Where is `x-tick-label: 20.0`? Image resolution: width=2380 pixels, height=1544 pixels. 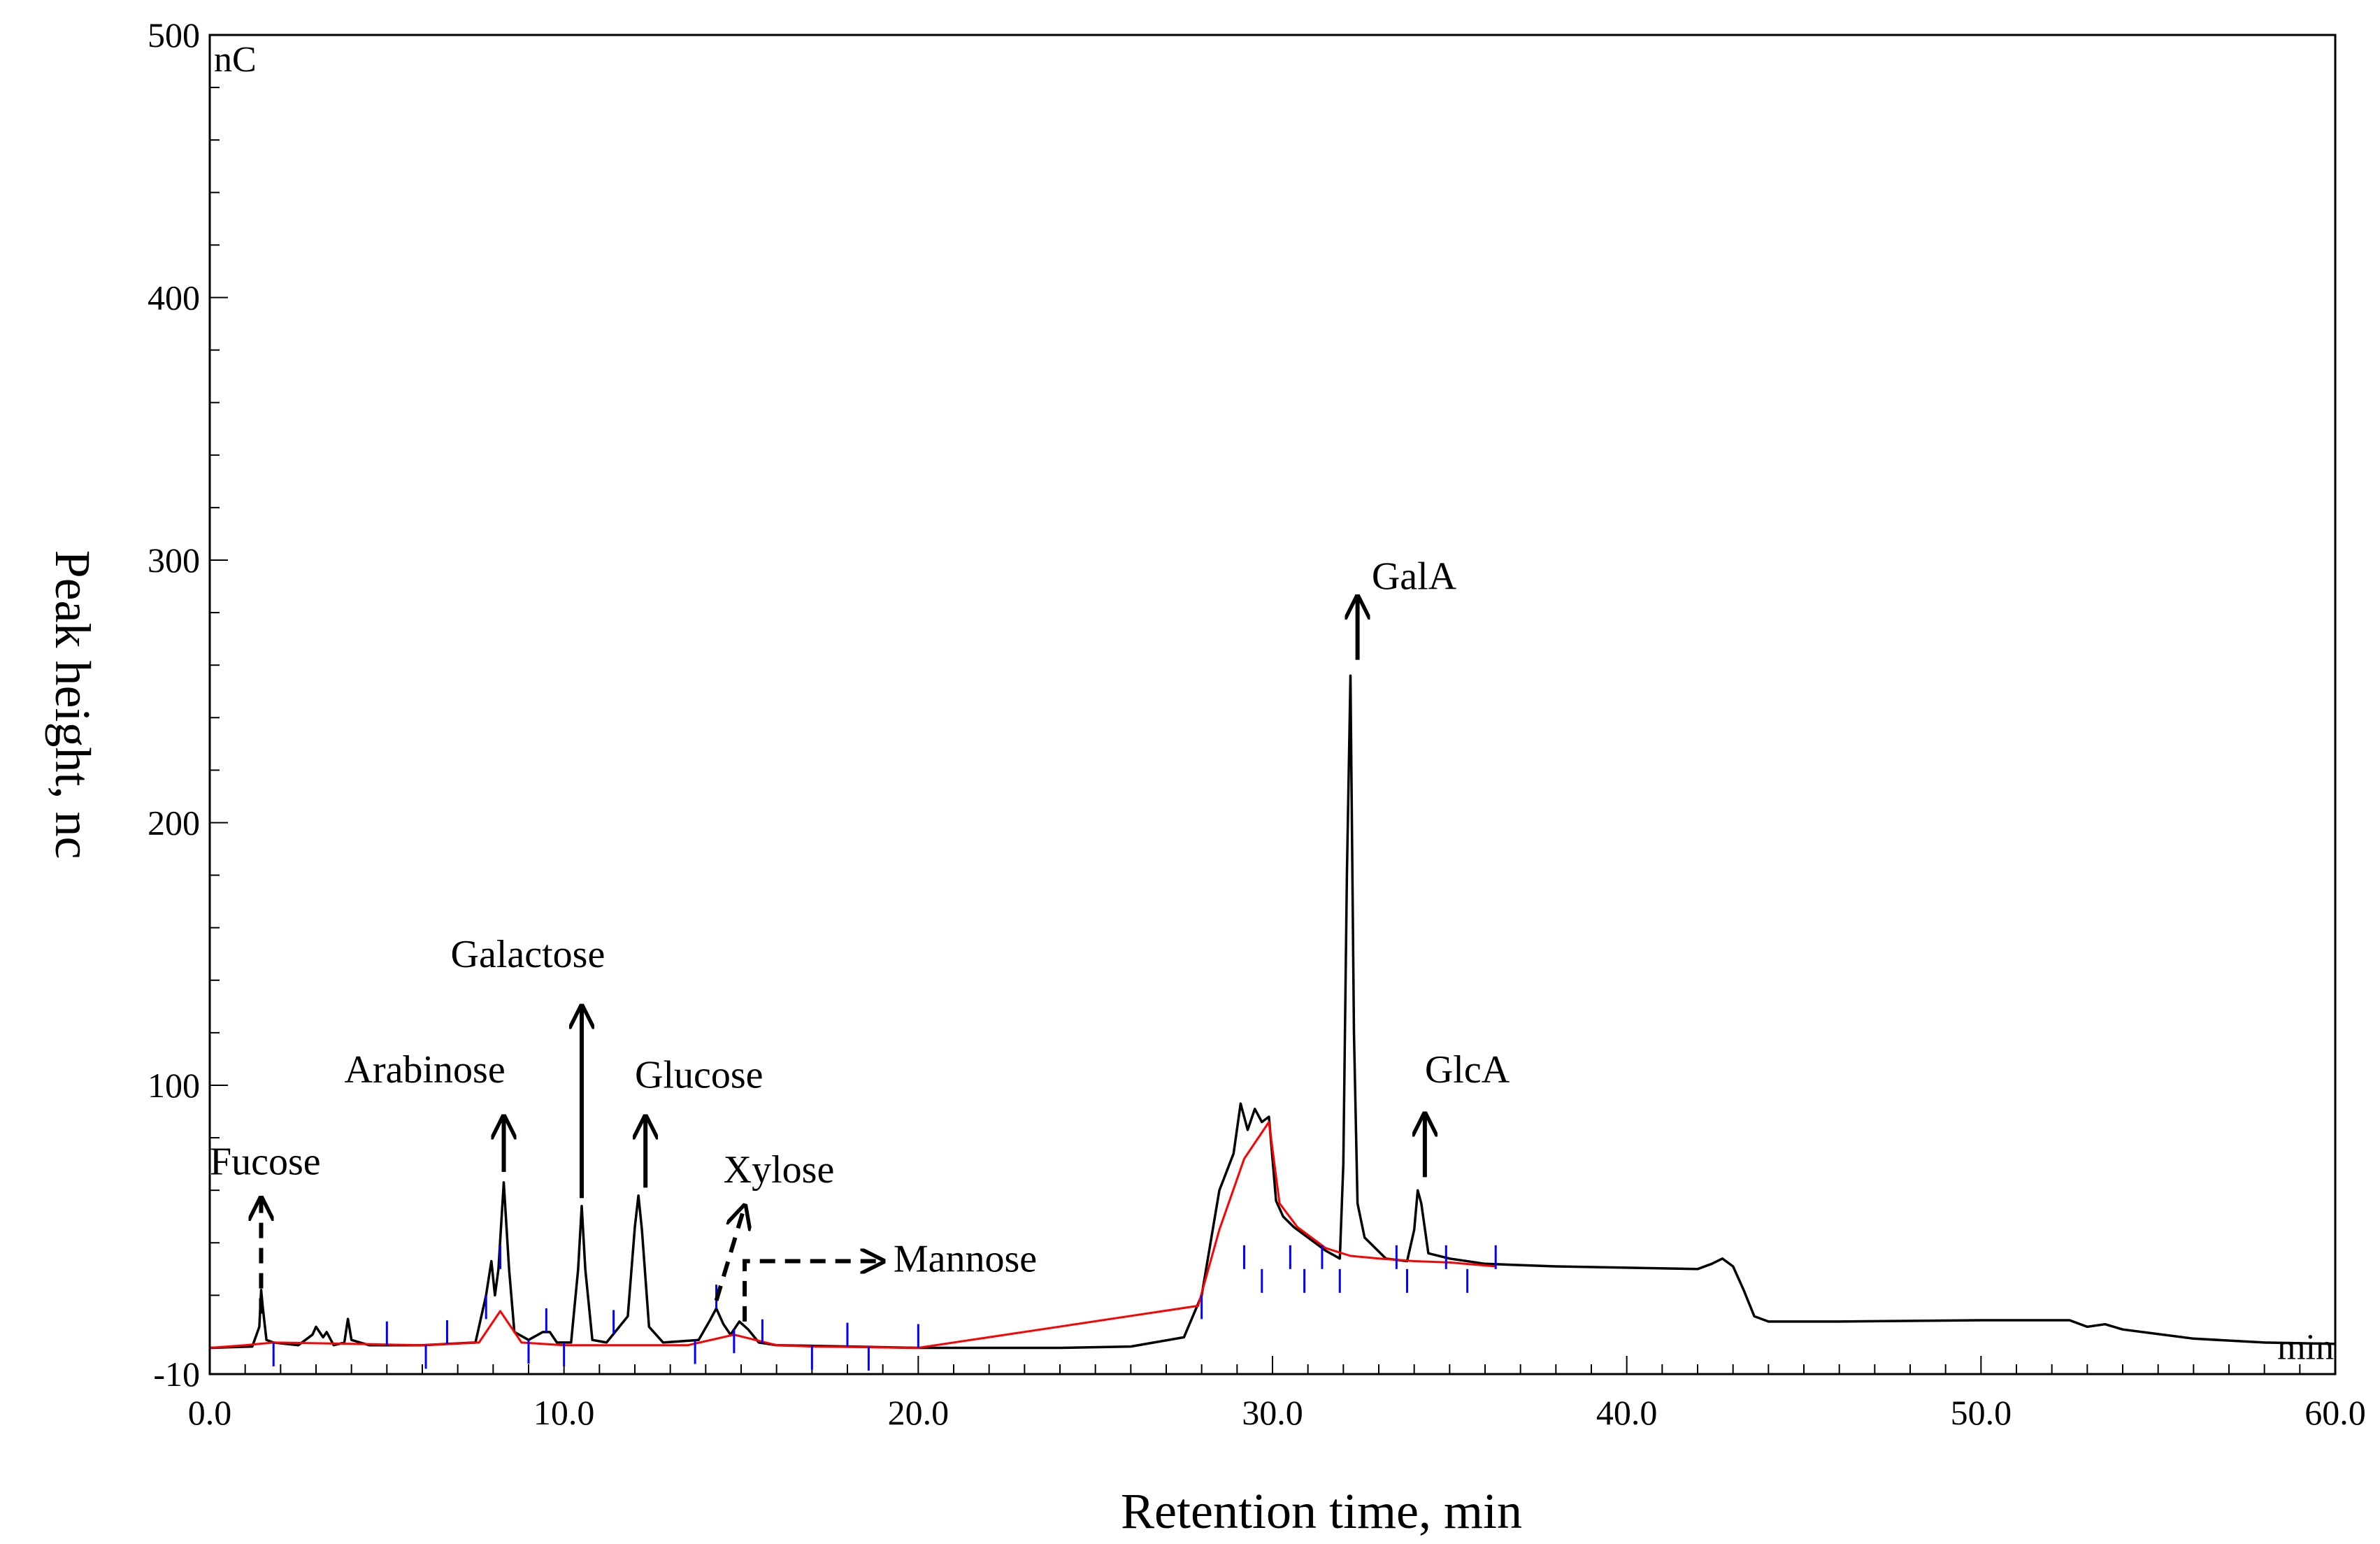
x-tick-label: 20.0 is located at coordinates (918, 1412).